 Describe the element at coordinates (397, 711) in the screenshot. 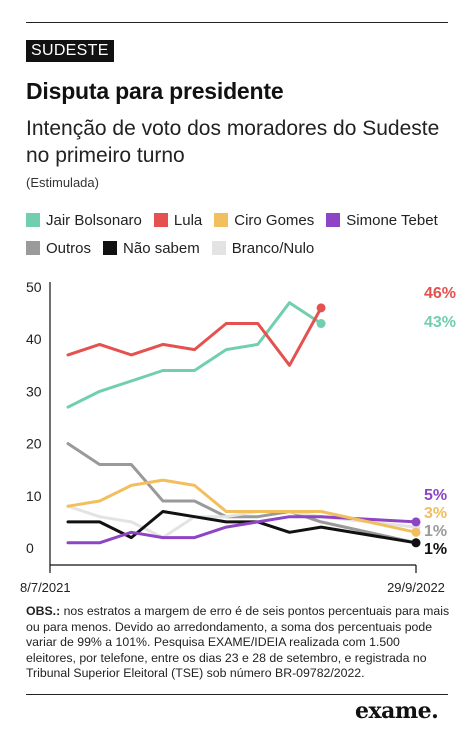

I see `brand-logo: exame.` at that location.